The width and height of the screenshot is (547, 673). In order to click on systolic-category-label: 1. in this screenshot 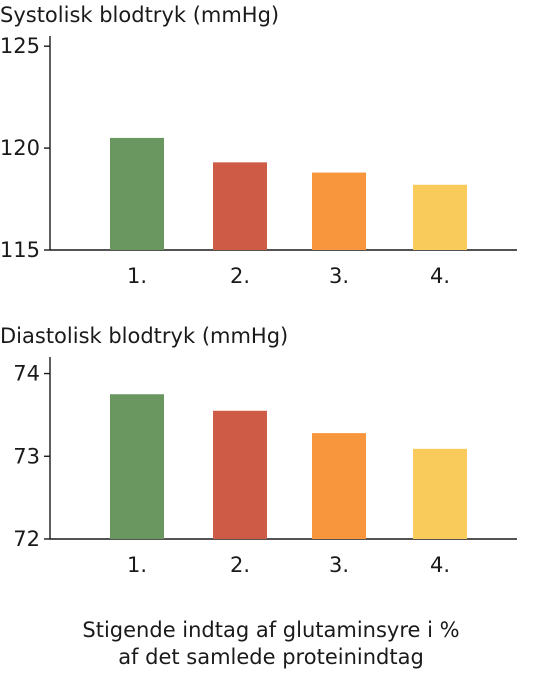, I will do `click(137, 276)`.